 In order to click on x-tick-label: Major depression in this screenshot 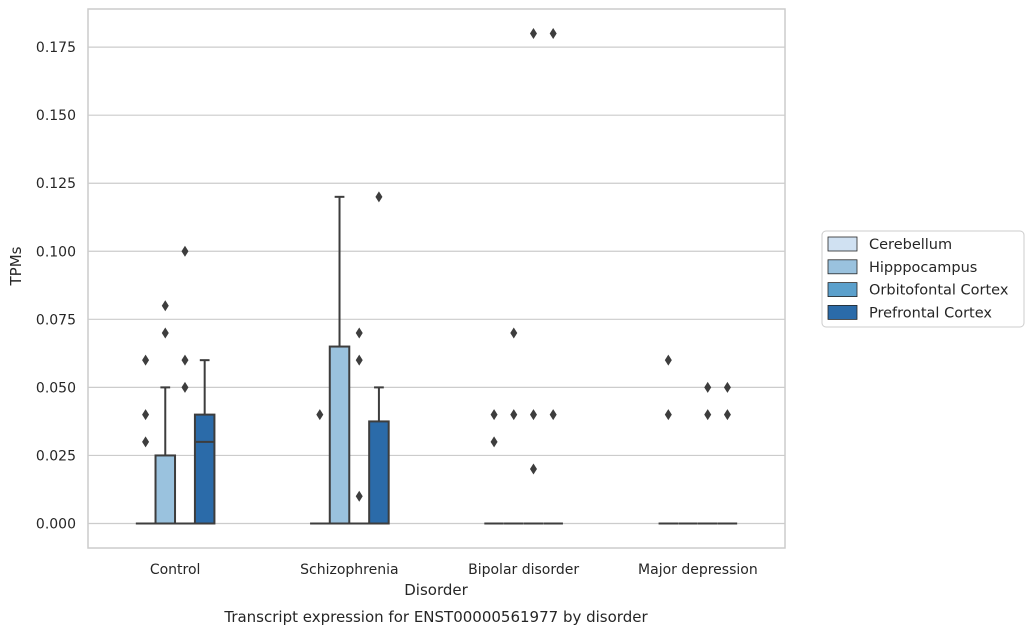, I will do `click(698, 570)`.